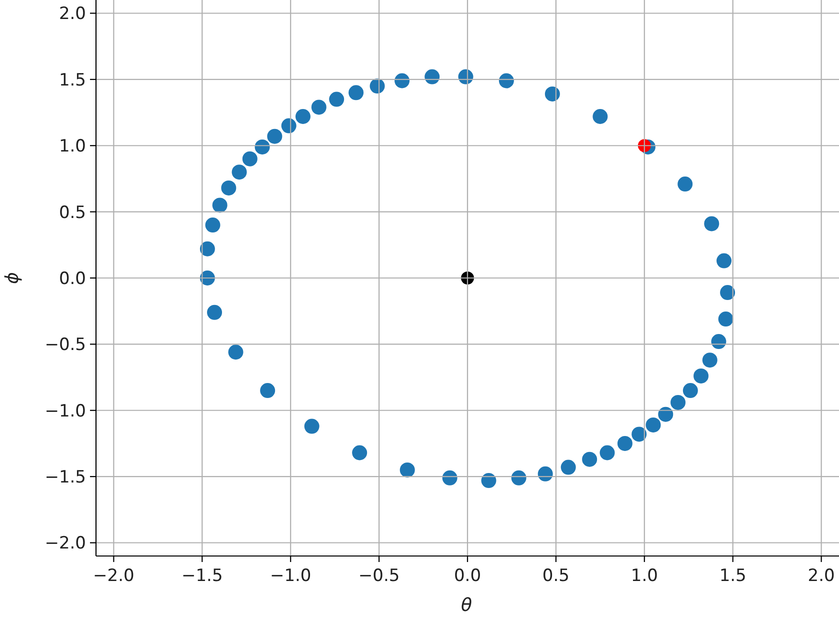 The width and height of the screenshot is (839, 617). Describe the element at coordinates (12, 278) in the screenshot. I see `y-axis-title: ϕ` at that location.